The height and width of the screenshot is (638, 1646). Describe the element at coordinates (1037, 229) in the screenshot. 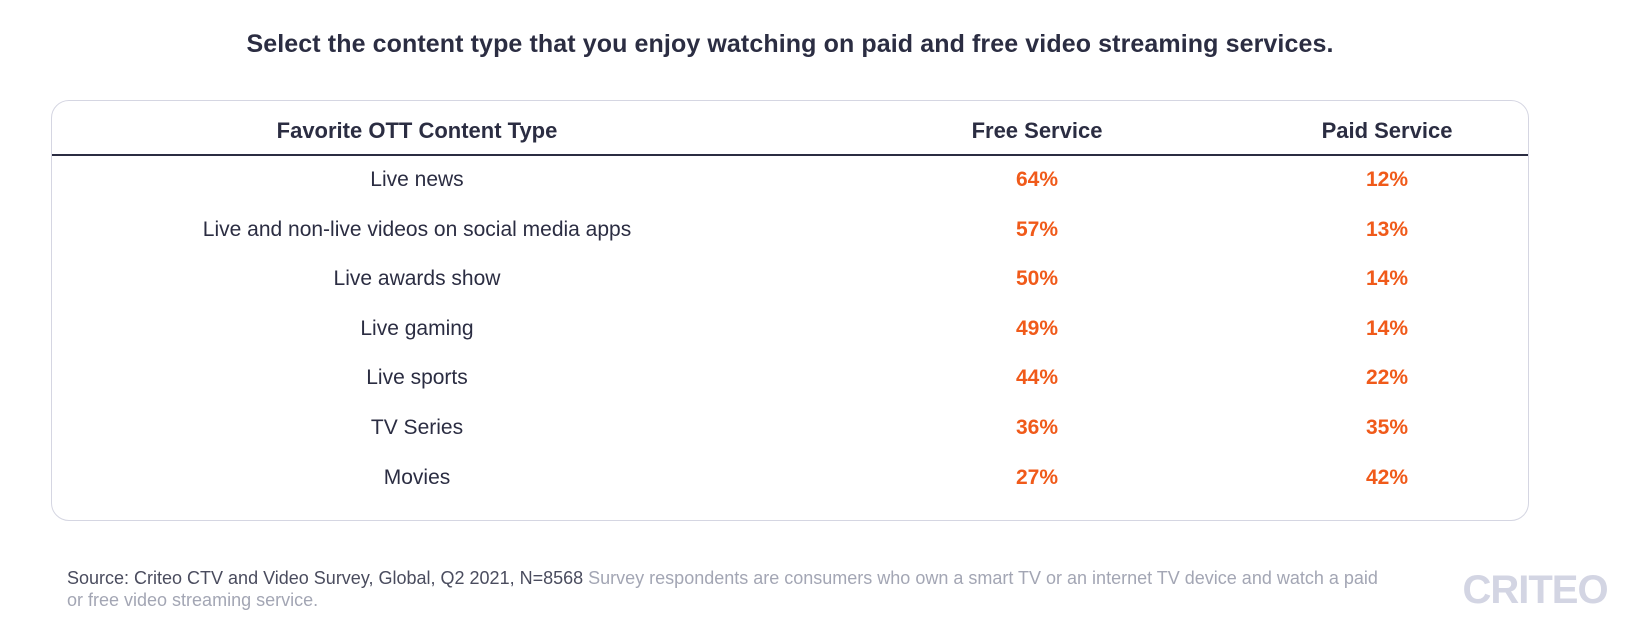

I see `free-service-value: 57%` at that location.